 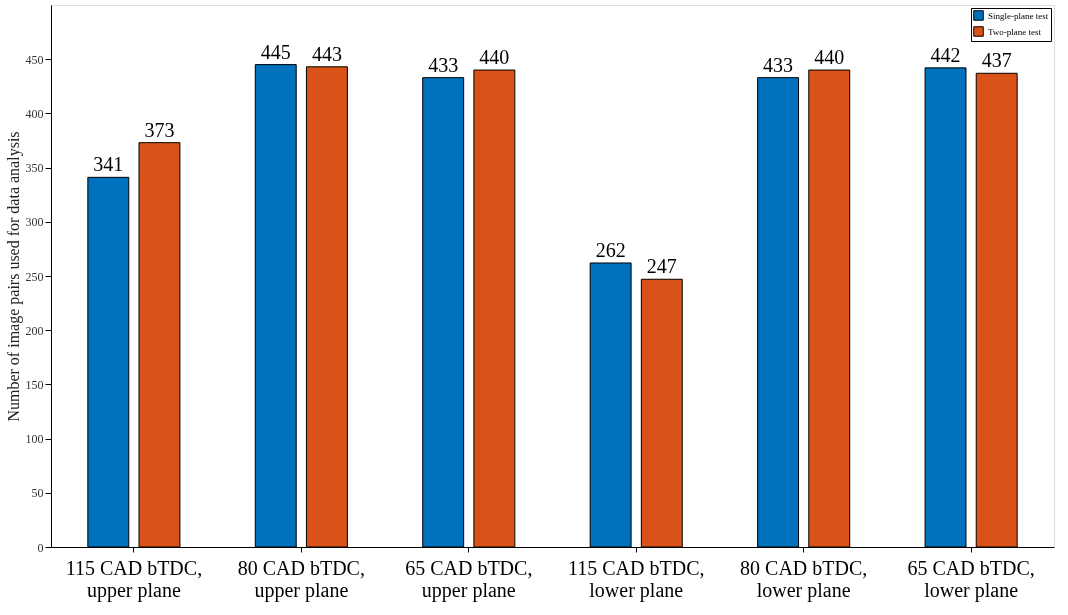 What do you see at coordinates (1015, 31) in the screenshot?
I see `legend-label: Two-plane test` at bounding box center [1015, 31].